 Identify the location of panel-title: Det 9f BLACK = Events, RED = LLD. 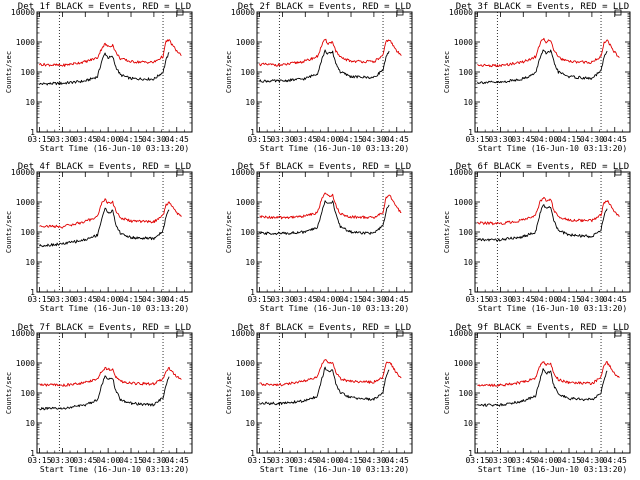
(542, 328).